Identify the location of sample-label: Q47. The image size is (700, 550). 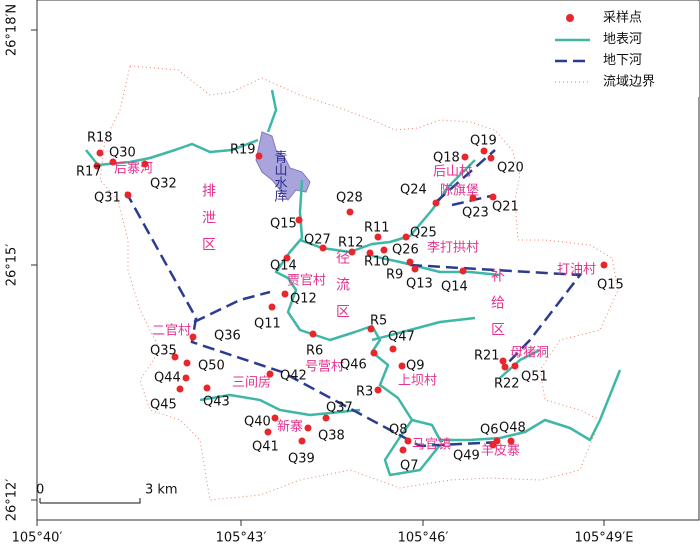
(401, 337).